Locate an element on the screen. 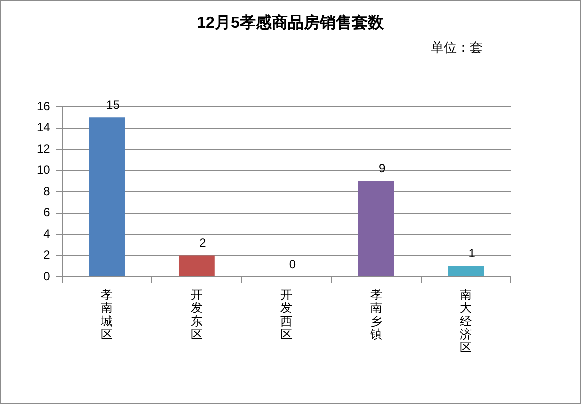  y-tick-label: 14 is located at coordinates (43, 127).